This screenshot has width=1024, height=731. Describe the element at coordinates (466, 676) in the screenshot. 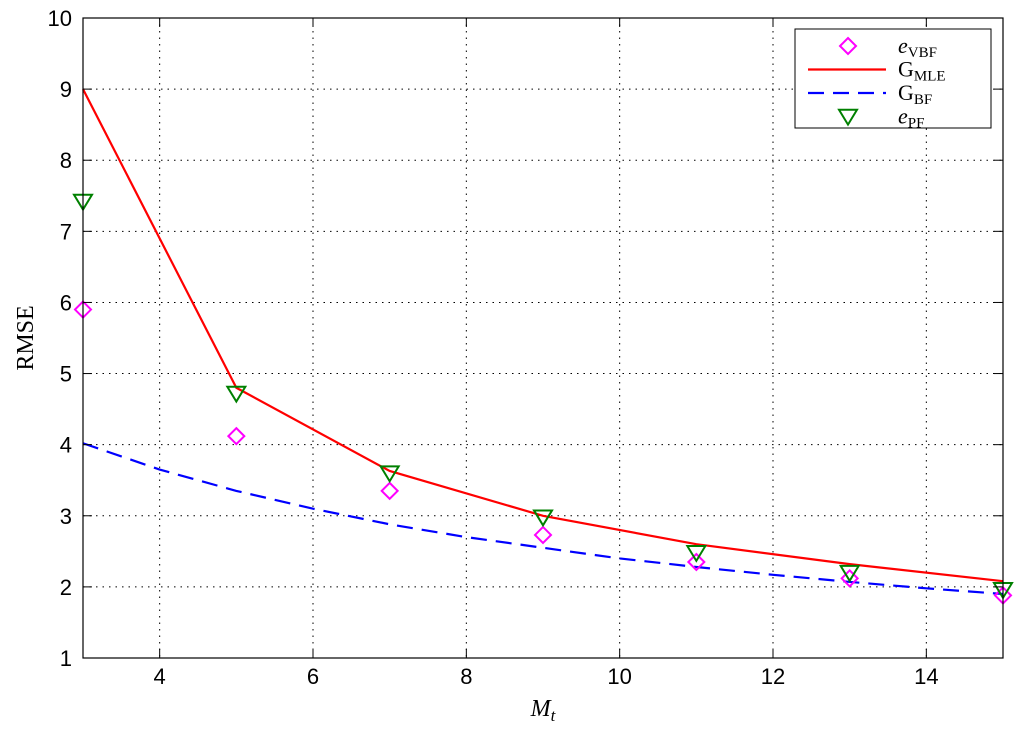

I see `x-tick-label: 8` at that location.